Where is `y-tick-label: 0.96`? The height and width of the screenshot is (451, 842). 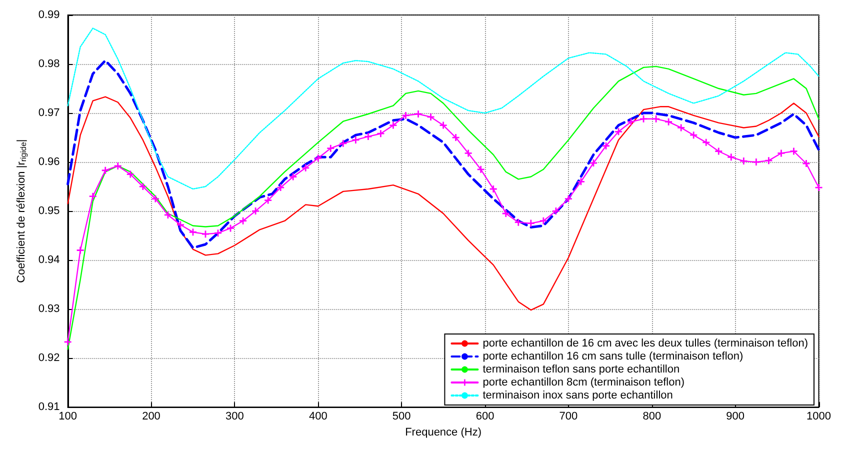
y-tick-label: 0.96 is located at coordinates (49, 162).